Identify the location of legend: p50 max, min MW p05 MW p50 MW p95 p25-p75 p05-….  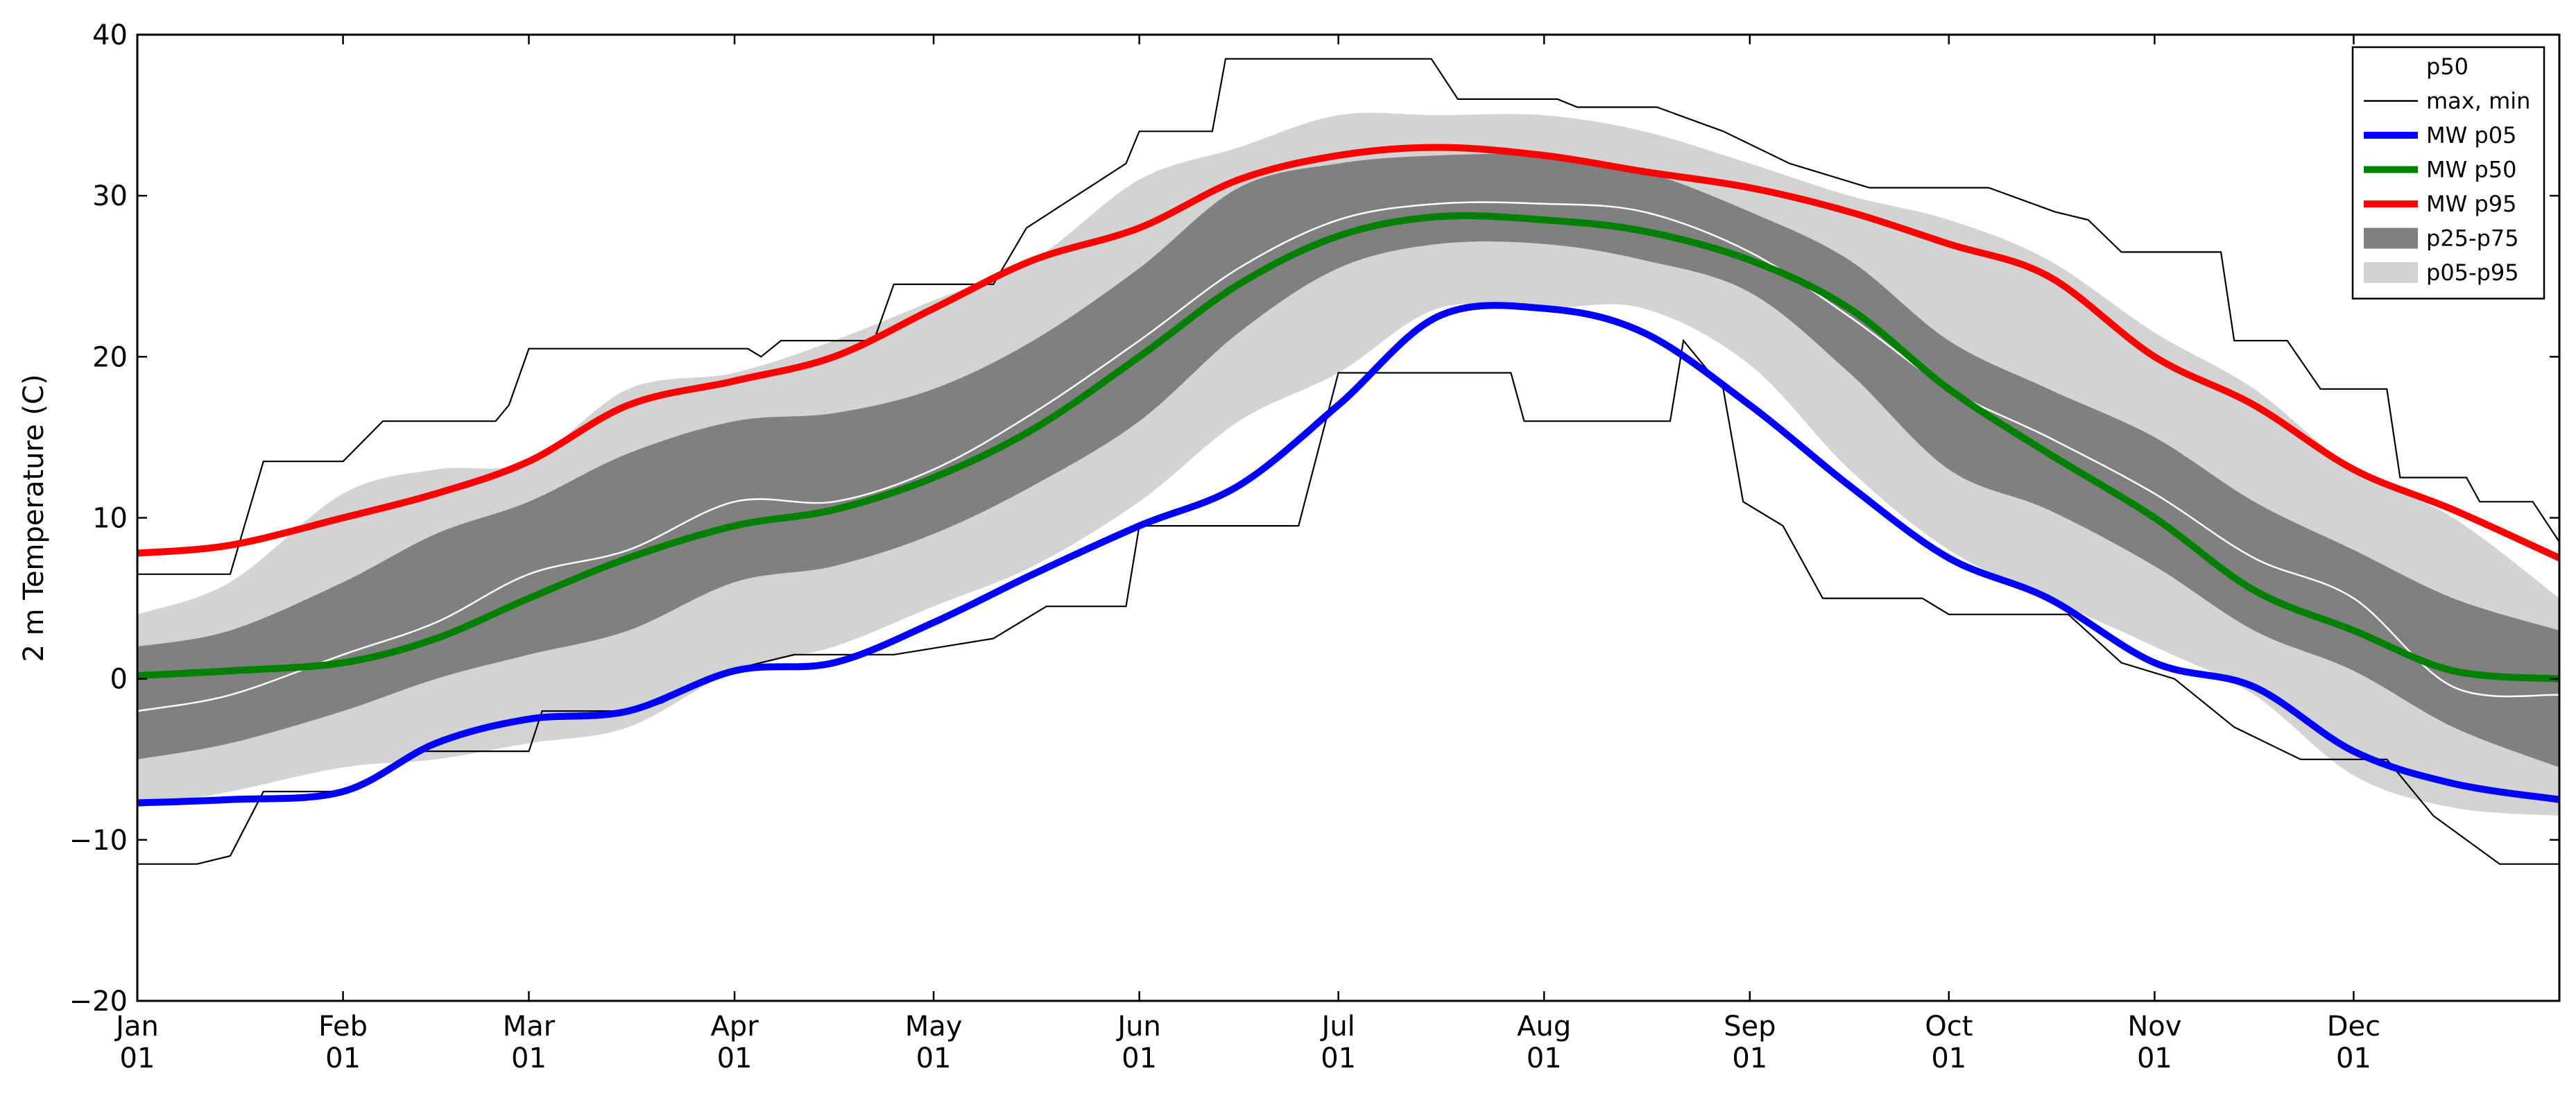
(2448, 173).